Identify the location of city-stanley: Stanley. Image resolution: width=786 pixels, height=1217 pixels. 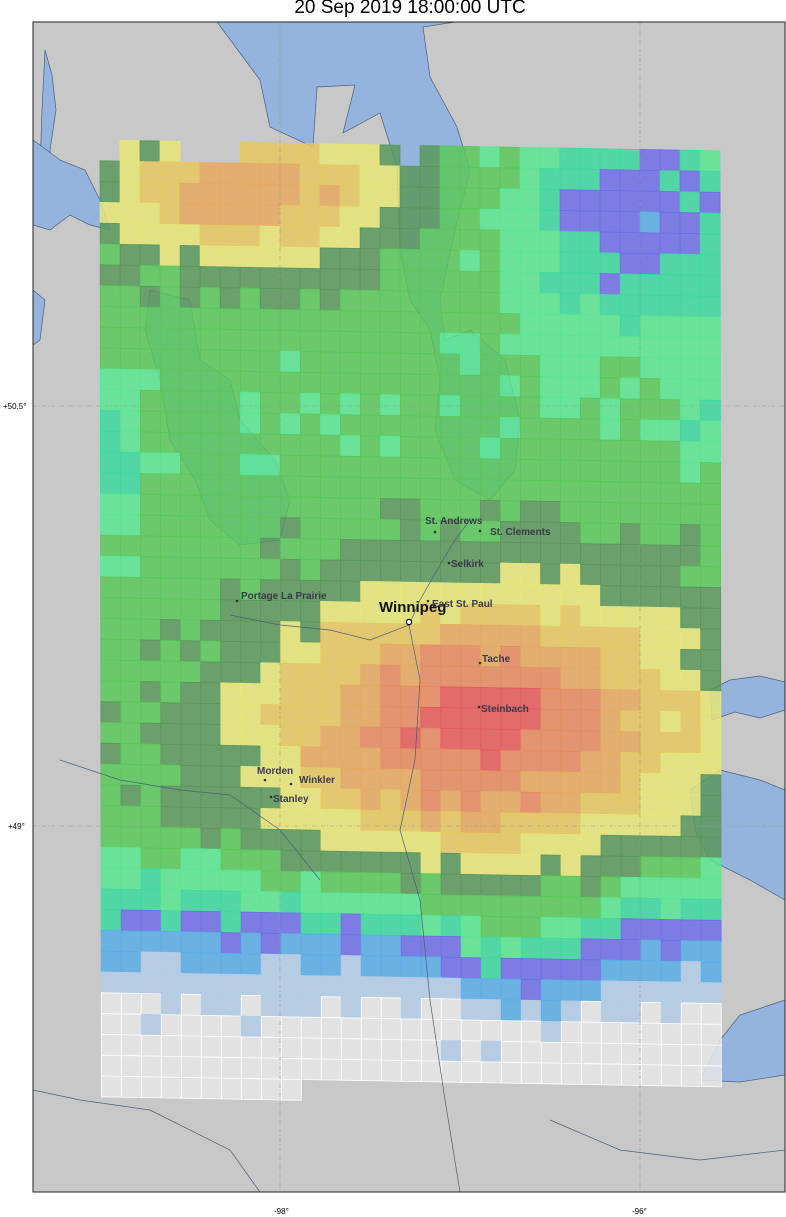
(289, 799).